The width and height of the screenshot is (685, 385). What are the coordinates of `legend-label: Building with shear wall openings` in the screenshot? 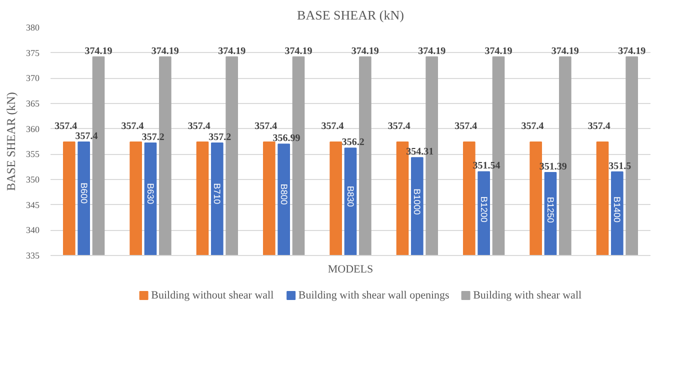 It's located at (374, 296).